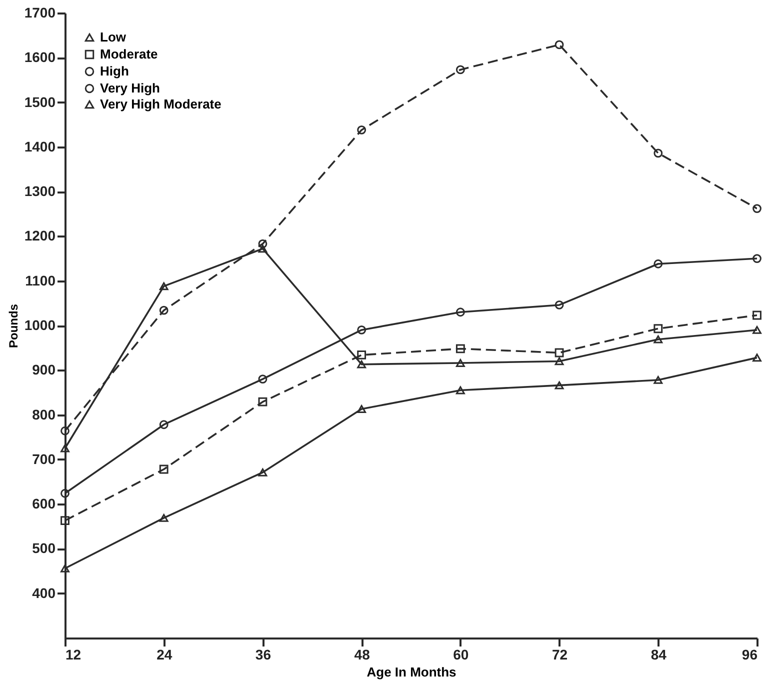 Image resolution: width=780 pixels, height=693 pixels. I want to click on y-tick-label: 1500, so click(40, 102).